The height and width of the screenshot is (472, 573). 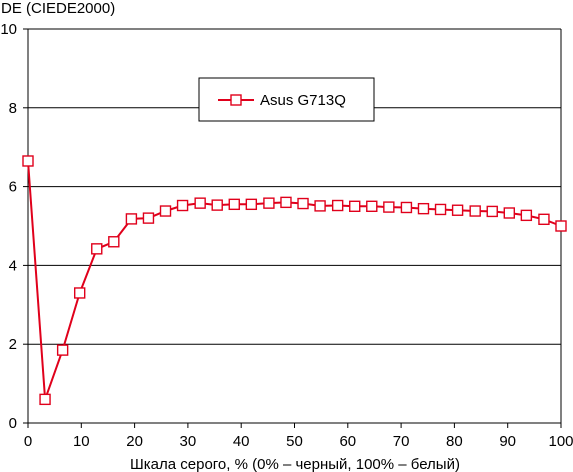 What do you see at coordinates (13, 108) in the screenshot?
I see `y-tick-label: 8` at bounding box center [13, 108].